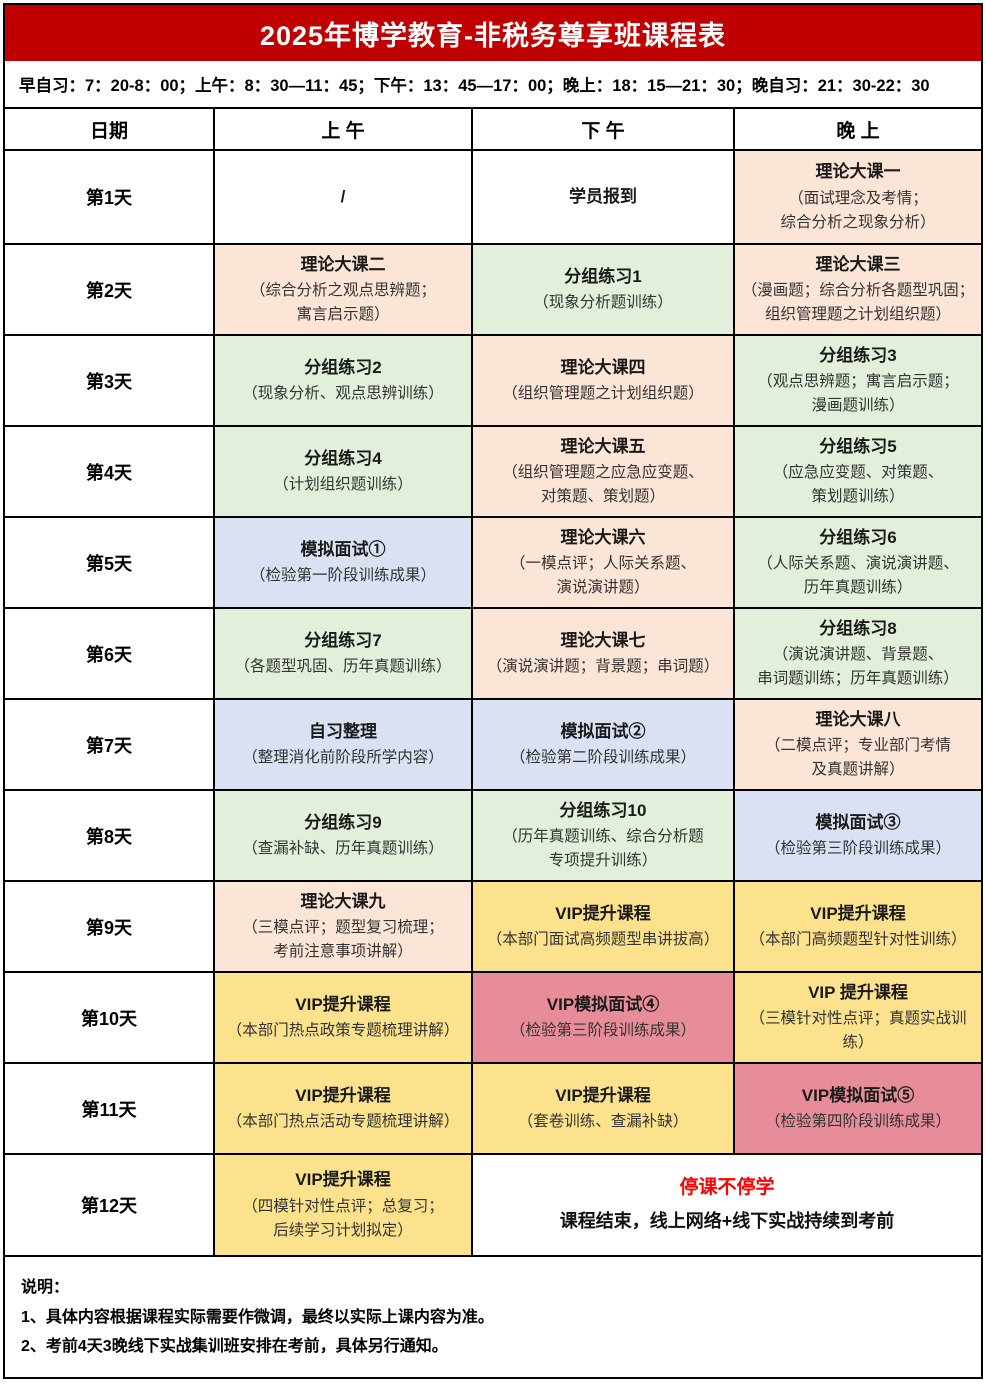 This screenshot has width=986, height=1385. I want to click on cell-day10-morning: VIP提升课程 （本部门热点政策专题梳理讲解）, so click(343, 1017).